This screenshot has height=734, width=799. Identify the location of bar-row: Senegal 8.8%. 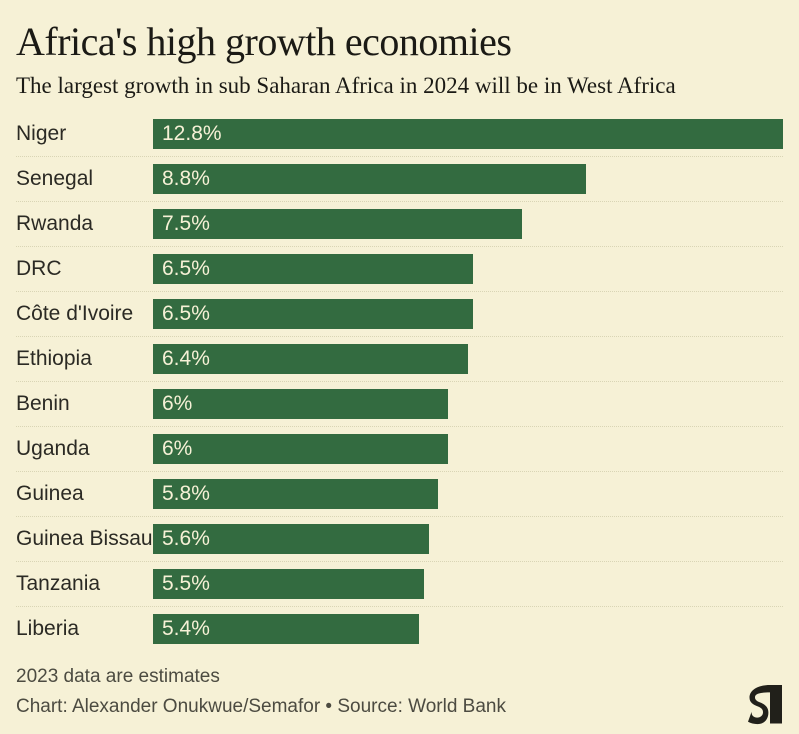
(399, 178).